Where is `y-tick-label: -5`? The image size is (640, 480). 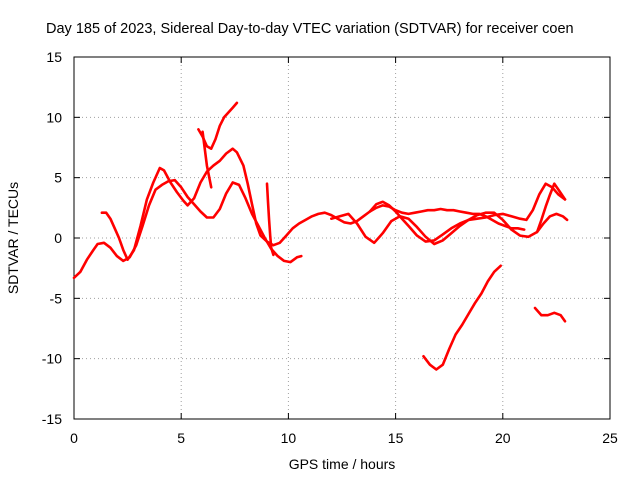
y-tick-label: -5 is located at coordinates (56, 298).